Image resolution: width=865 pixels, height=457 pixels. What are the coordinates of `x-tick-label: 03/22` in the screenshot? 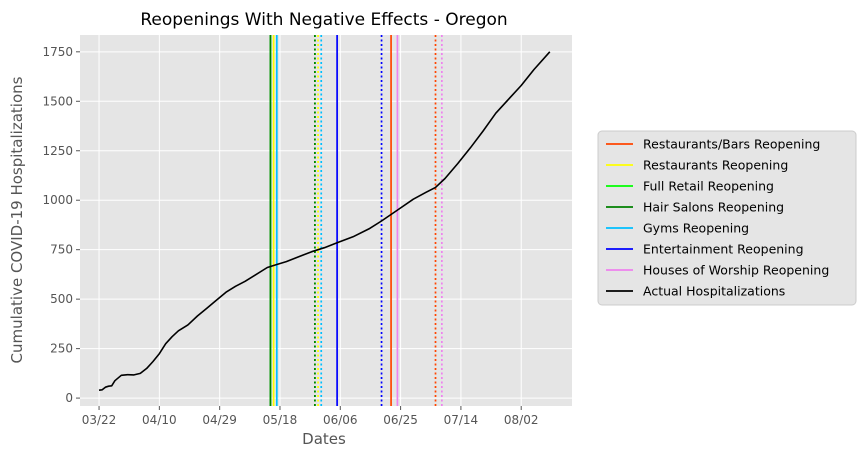 It's located at (99, 420).